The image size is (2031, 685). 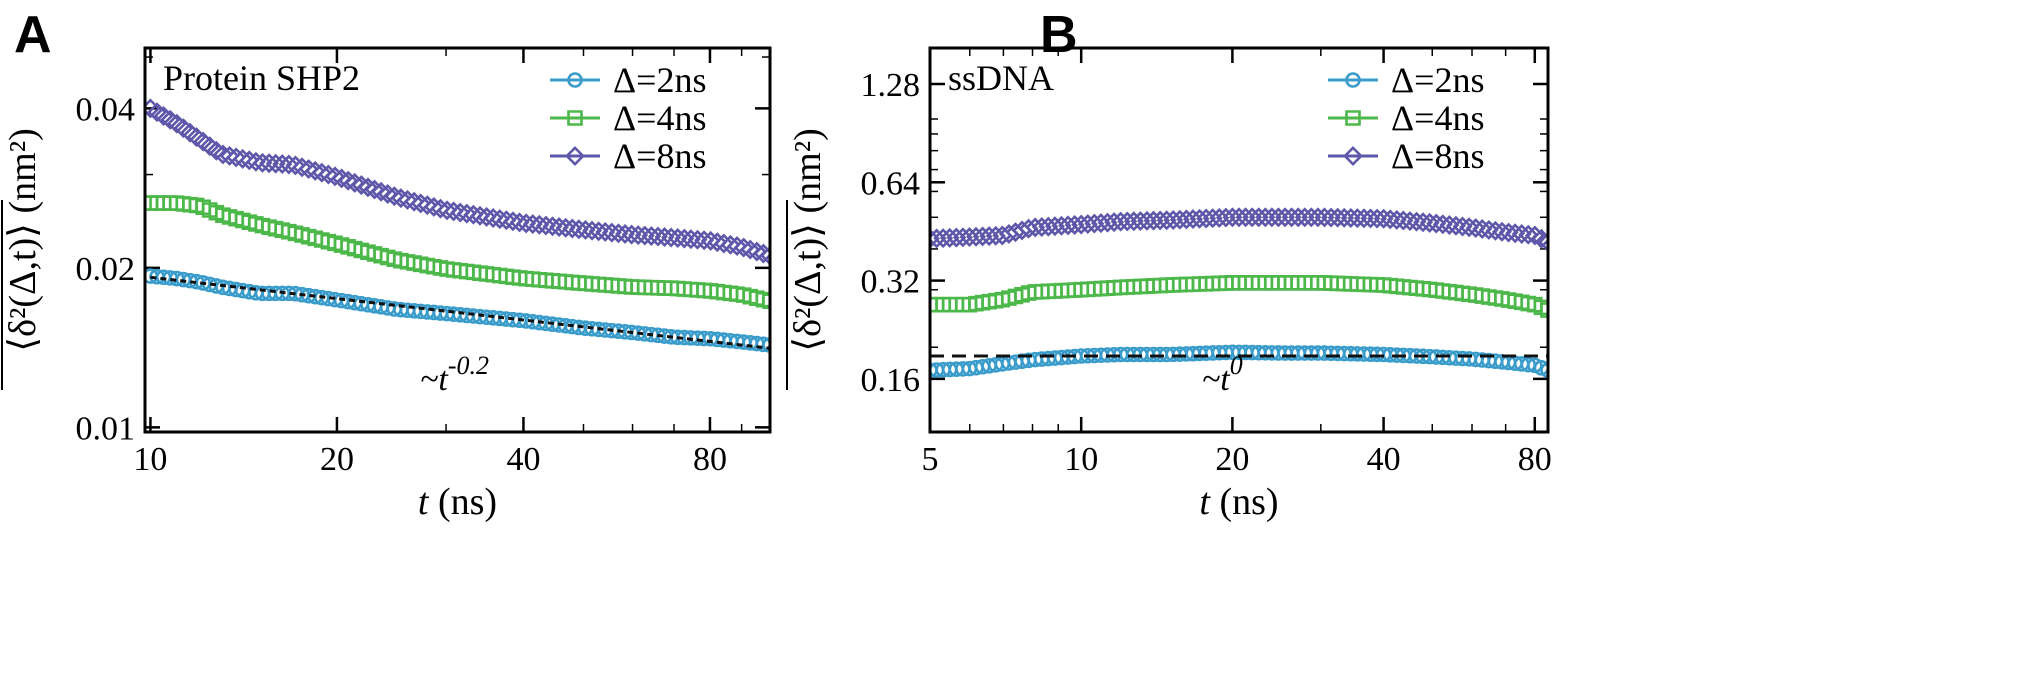 I want to click on x-tick-label: 20, so click(x=337, y=459).